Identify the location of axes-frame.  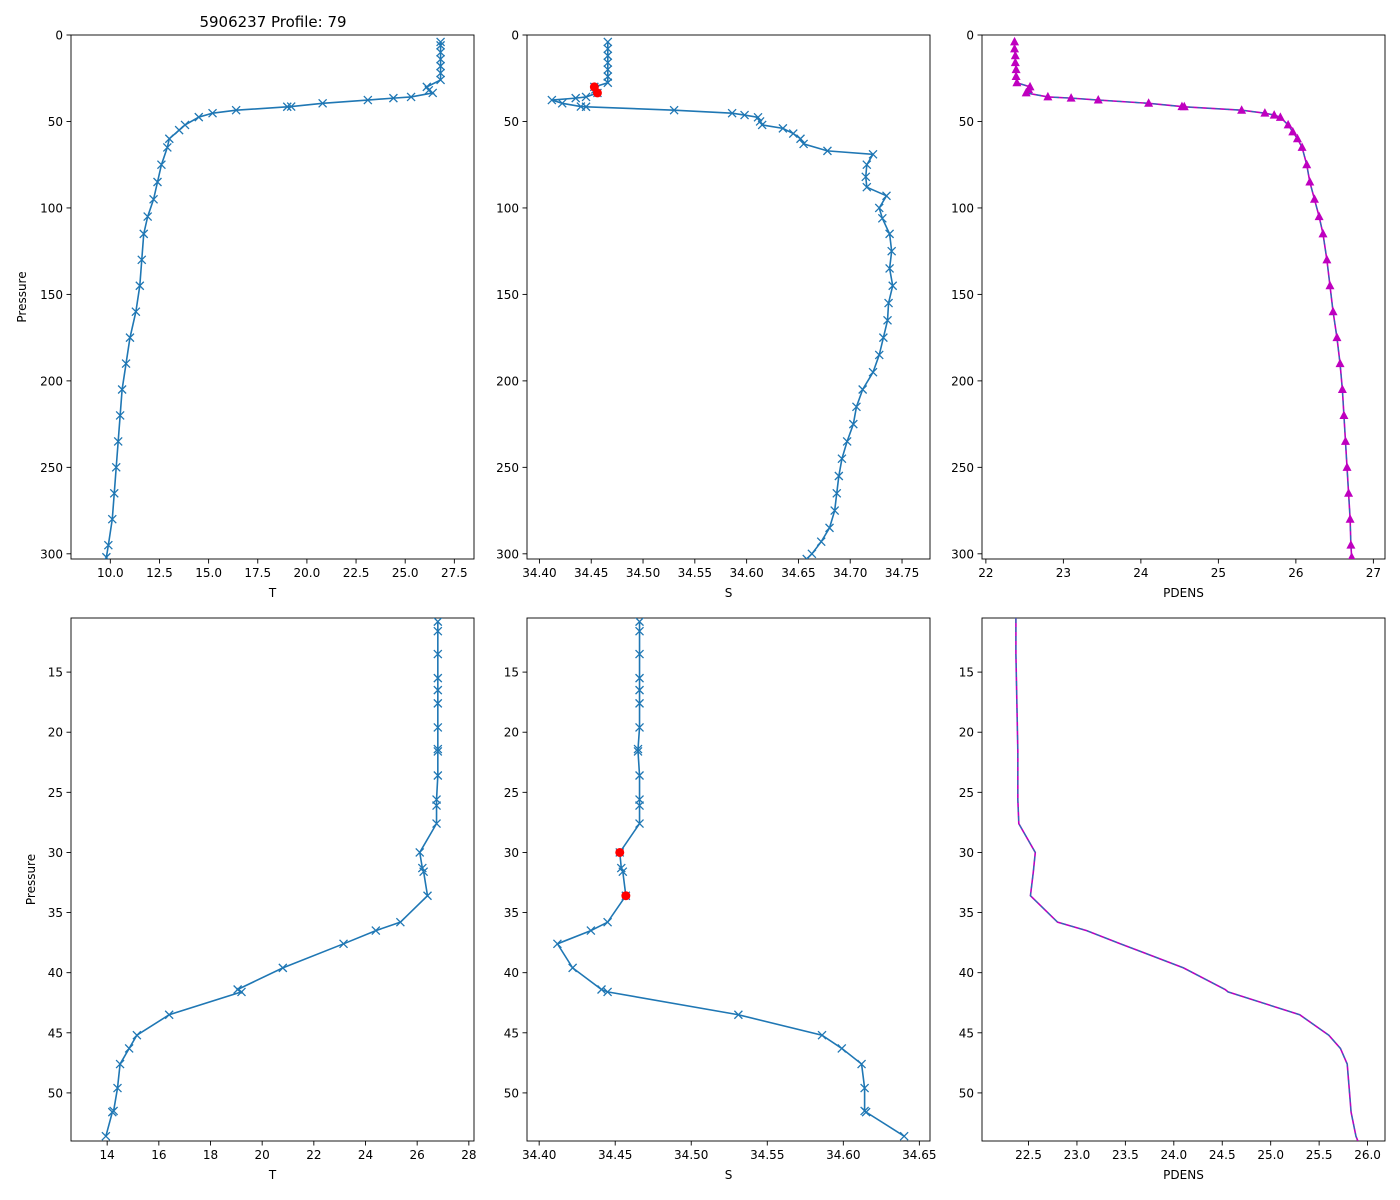
(1183, 879).